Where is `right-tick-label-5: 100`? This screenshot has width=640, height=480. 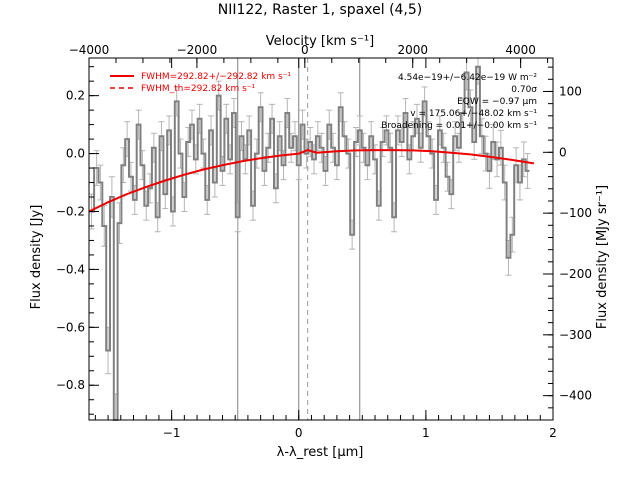
right-tick-label-5: 100 is located at coordinates (570, 91).